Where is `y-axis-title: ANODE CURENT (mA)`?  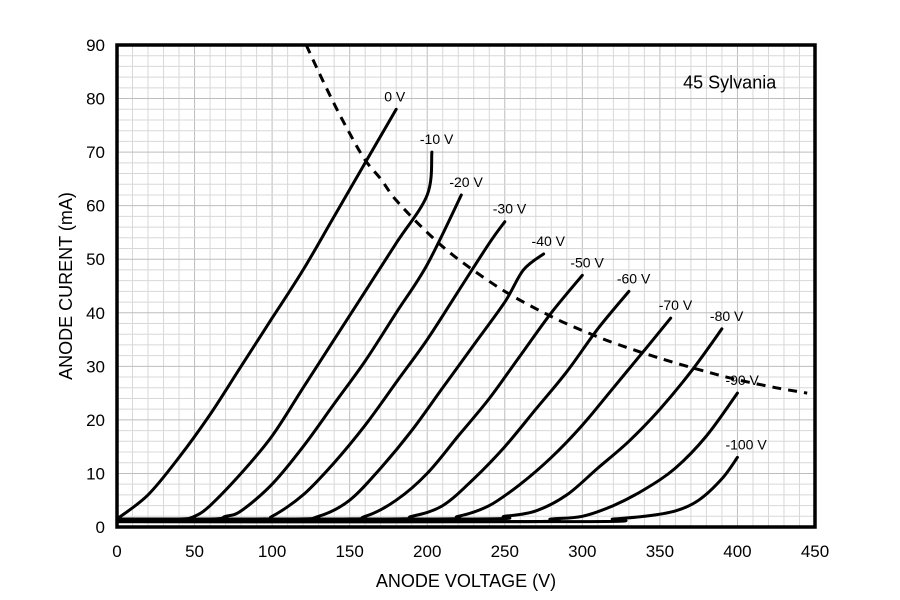
y-axis-title: ANODE CURENT (mA) is located at coordinates (66, 286).